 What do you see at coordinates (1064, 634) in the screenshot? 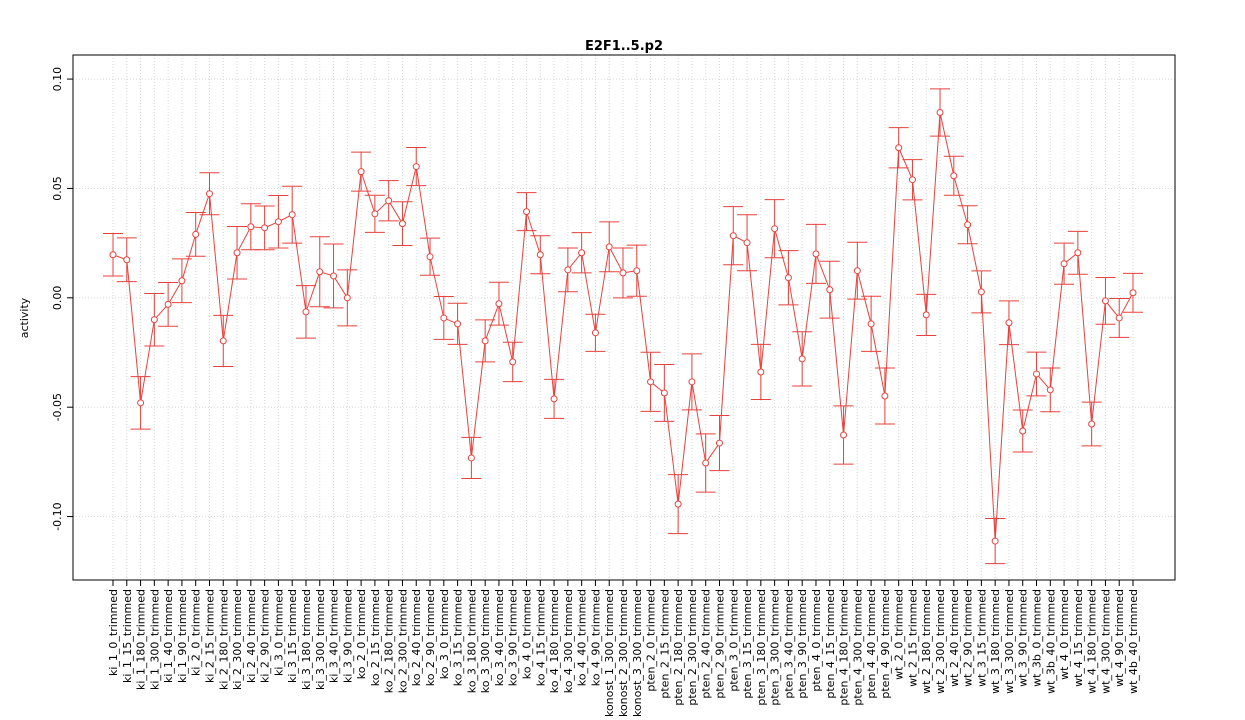
I see `x-tick-label: wt_4_0_trimmed` at bounding box center [1064, 634].